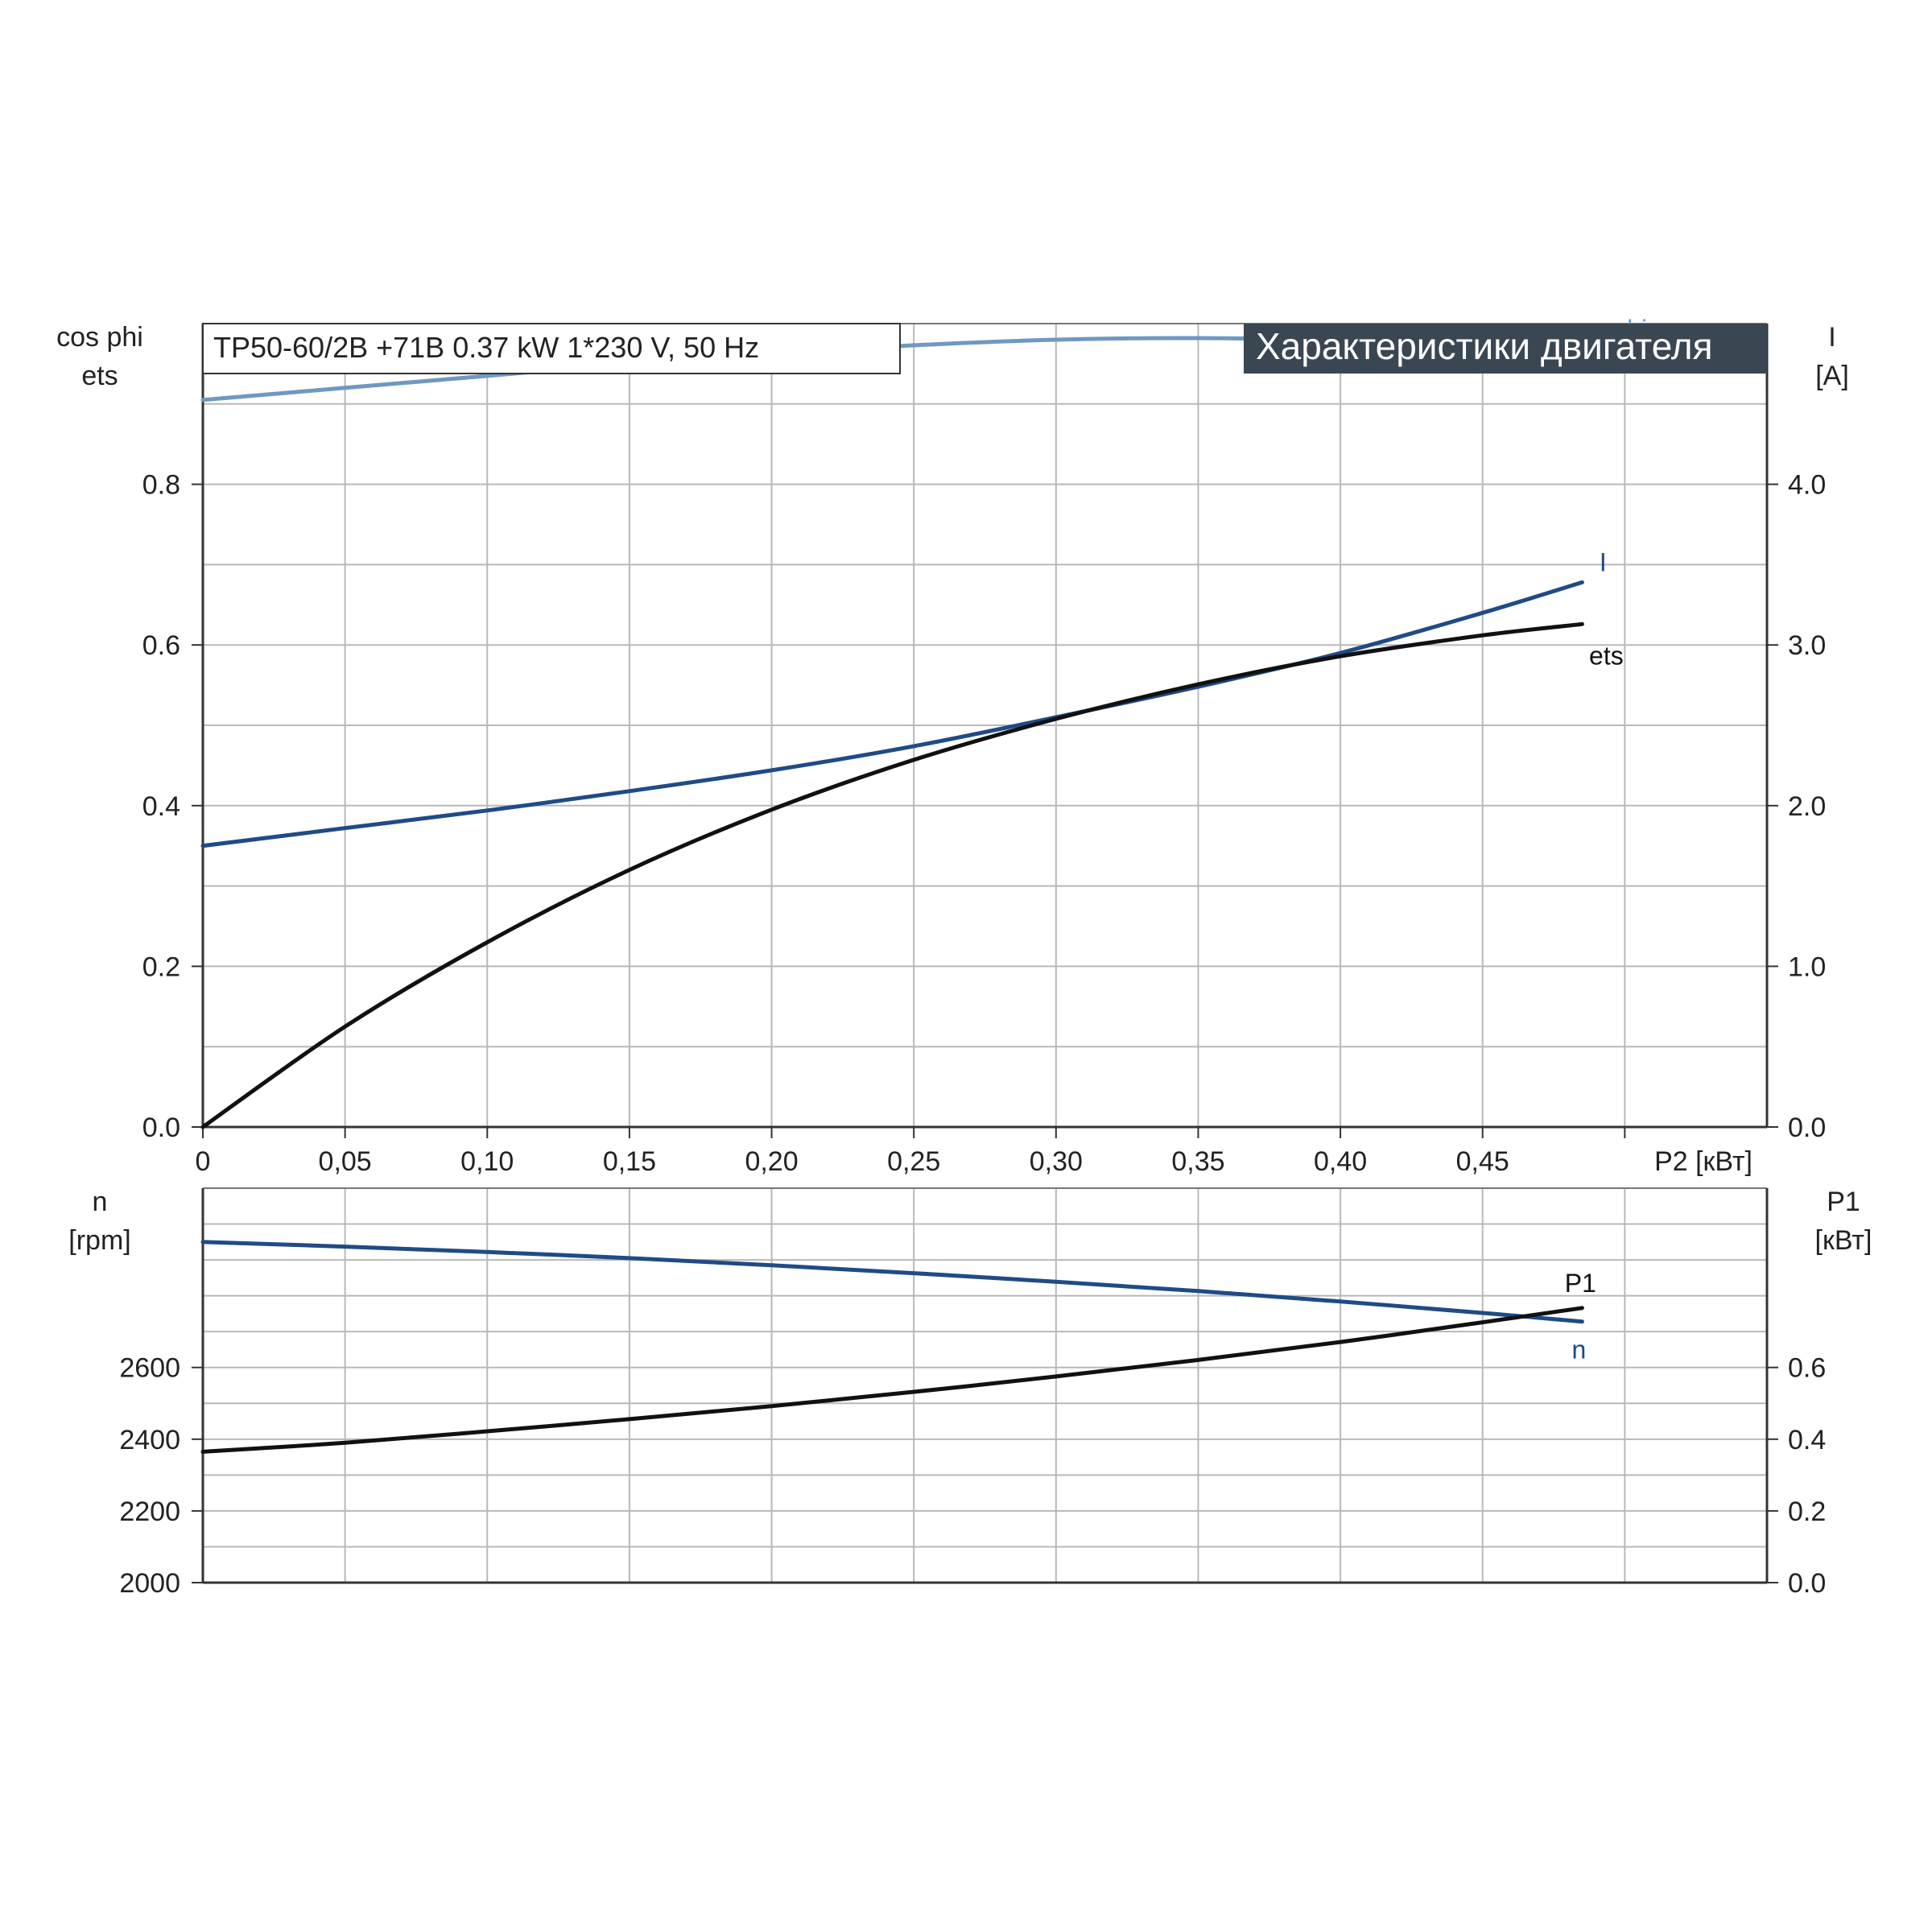 The width and height of the screenshot is (1932, 1932). What do you see at coordinates (1197, 1161) in the screenshot?
I see `x-tick-label: 0,35` at bounding box center [1197, 1161].